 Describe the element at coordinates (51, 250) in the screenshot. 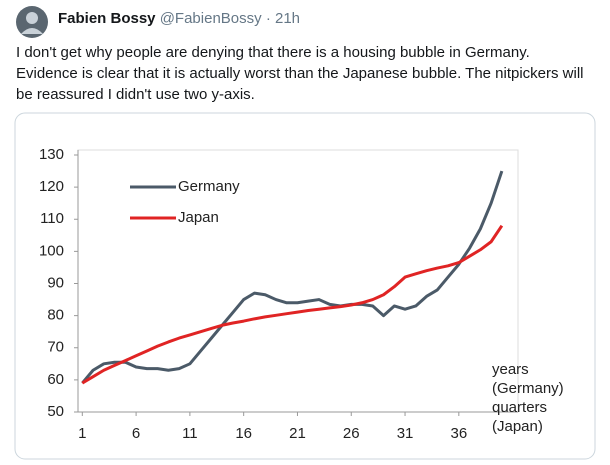

I see `y-tick-label: 100` at that location.